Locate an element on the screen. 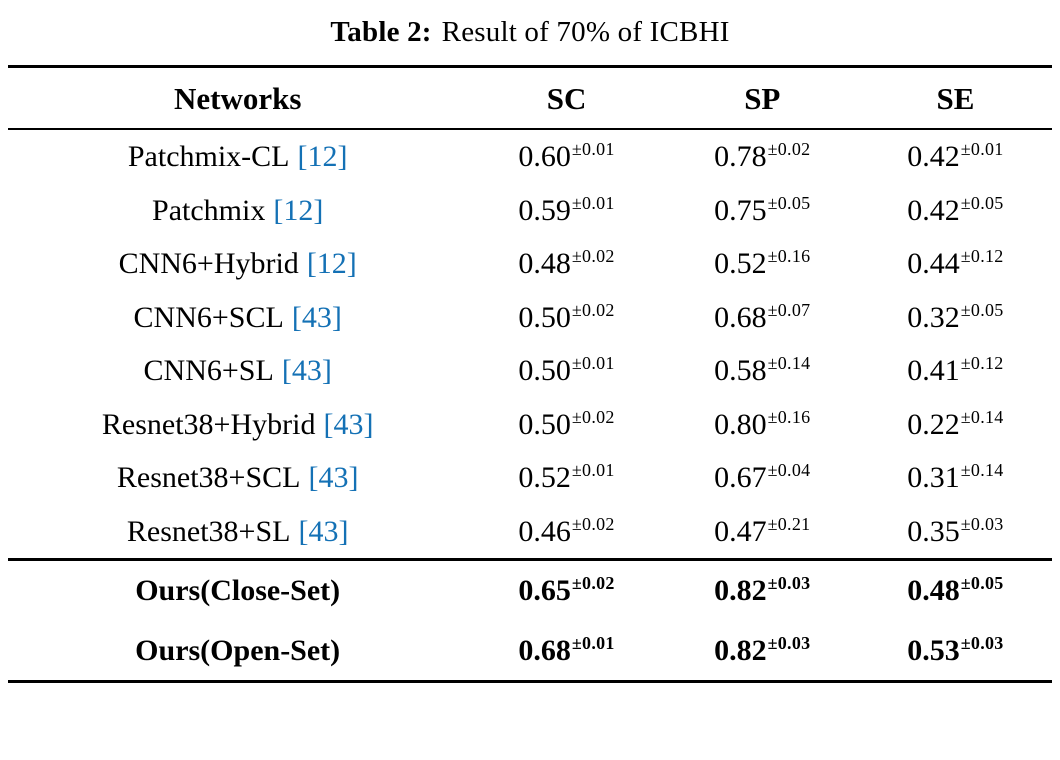 Image resolution: width=1060 pixels, height=760 pixels. network-name: Ours(Close-Set) is located at coordinates (238, 590).